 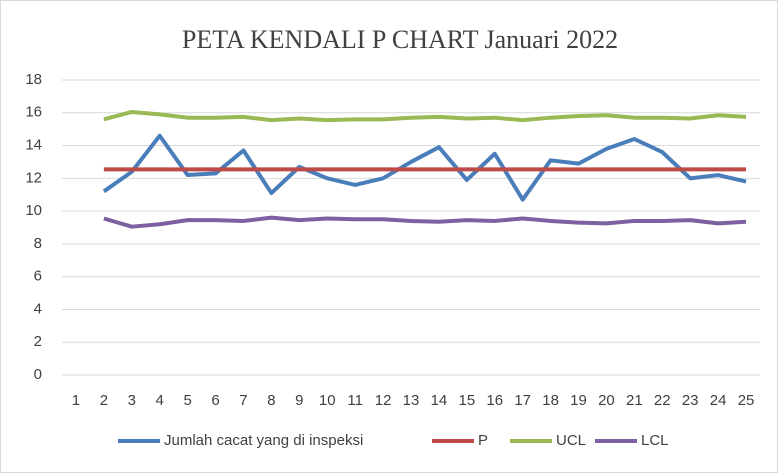 What do you see at coordinates (263, 440) in the screenshot?
I see `legend-label: Jumlah cacat yang di inspeksi` at bounding box center [263, 440].